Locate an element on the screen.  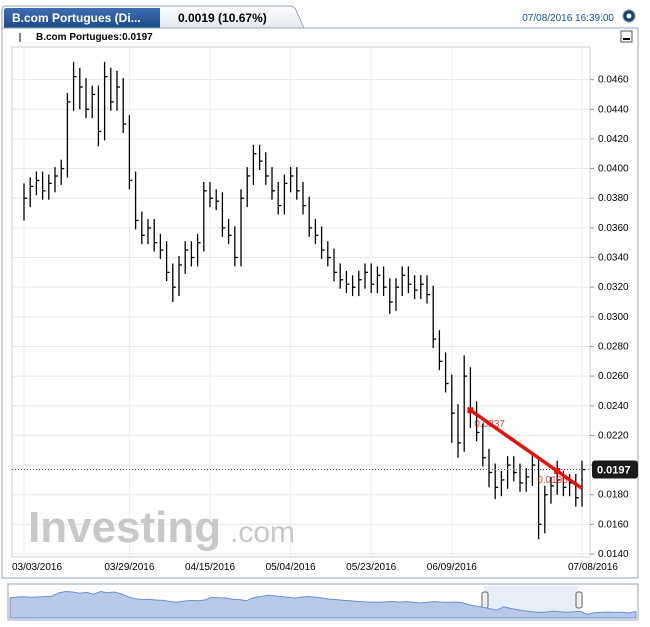
y-tick-label: 0.0420 is located at coordinates (613, 139).